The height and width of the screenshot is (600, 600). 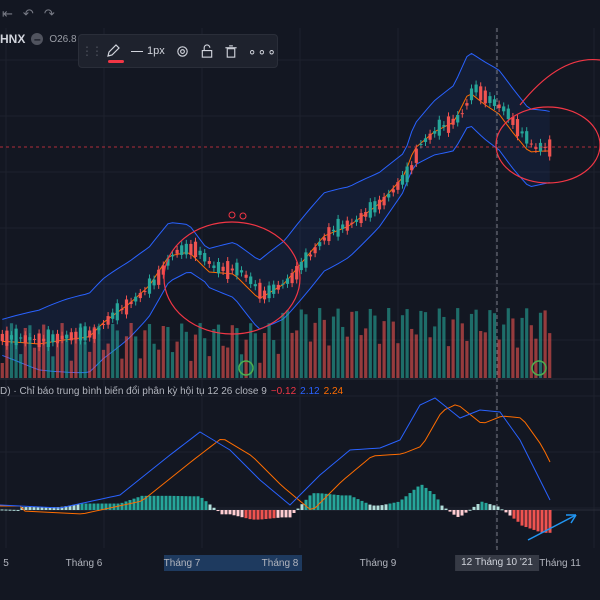 What do you see at coordinates (49, 13) in the screenshot?
I see `redo-icon: ↷` at bounding box center [49, 13].